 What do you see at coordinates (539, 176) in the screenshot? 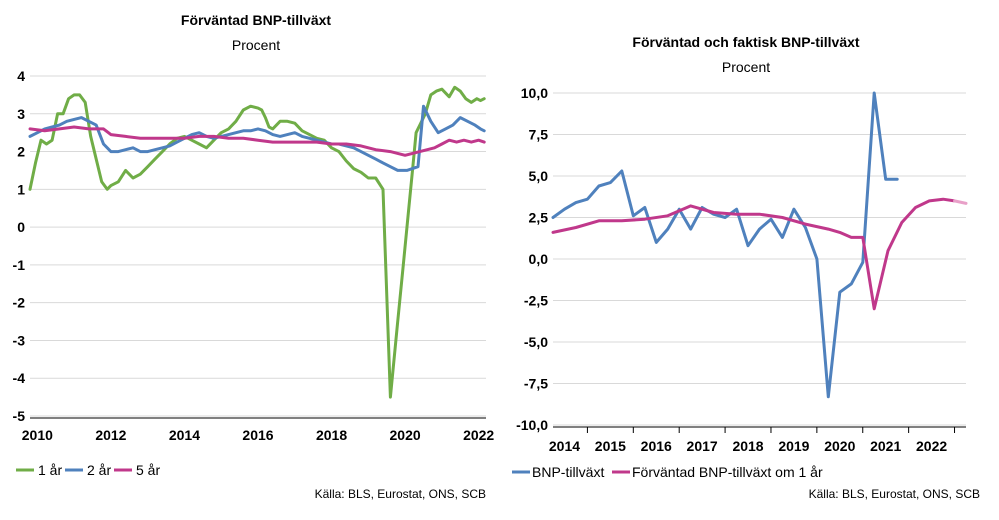
I see `y-tick-label: 5,0` at bounding box center [539, 176].